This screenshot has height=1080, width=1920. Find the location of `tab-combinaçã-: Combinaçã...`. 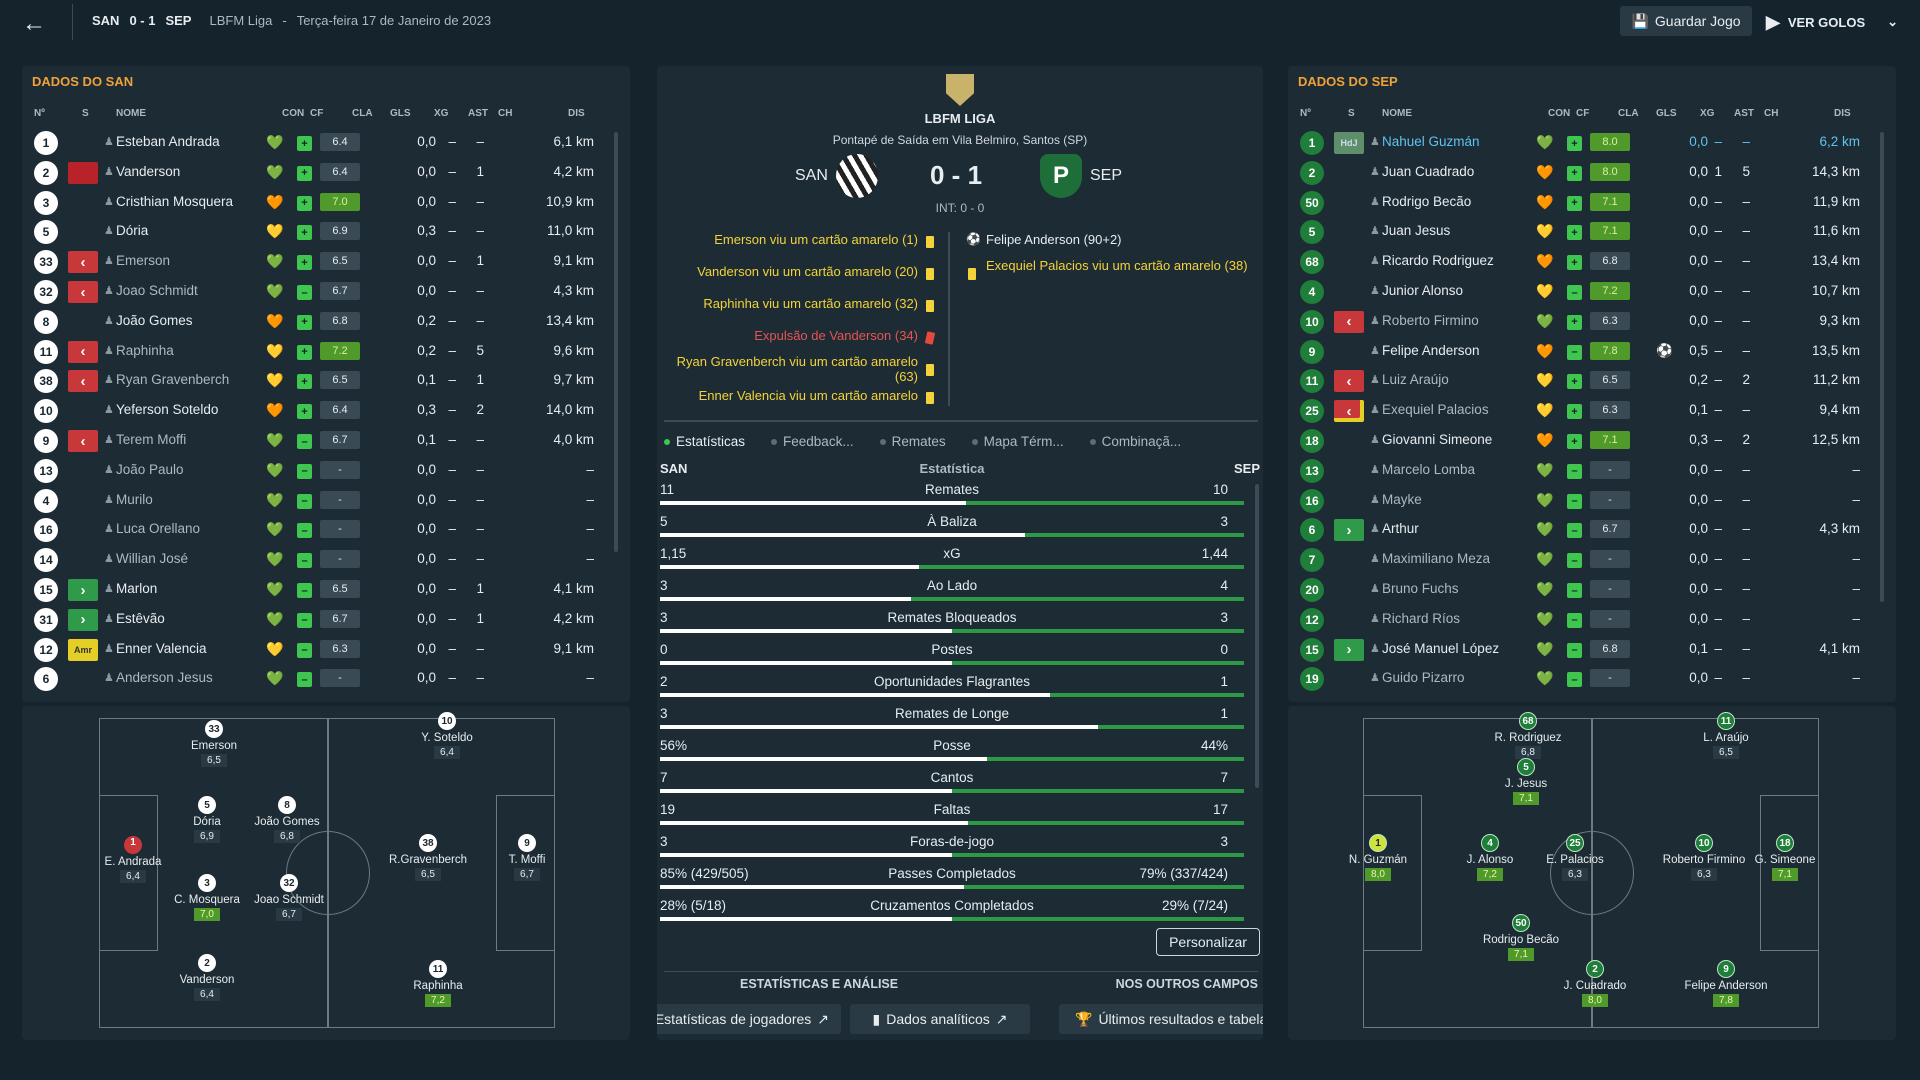

tab-combinaçã-: Combinaçã... is located at coordinates (1135, 445).